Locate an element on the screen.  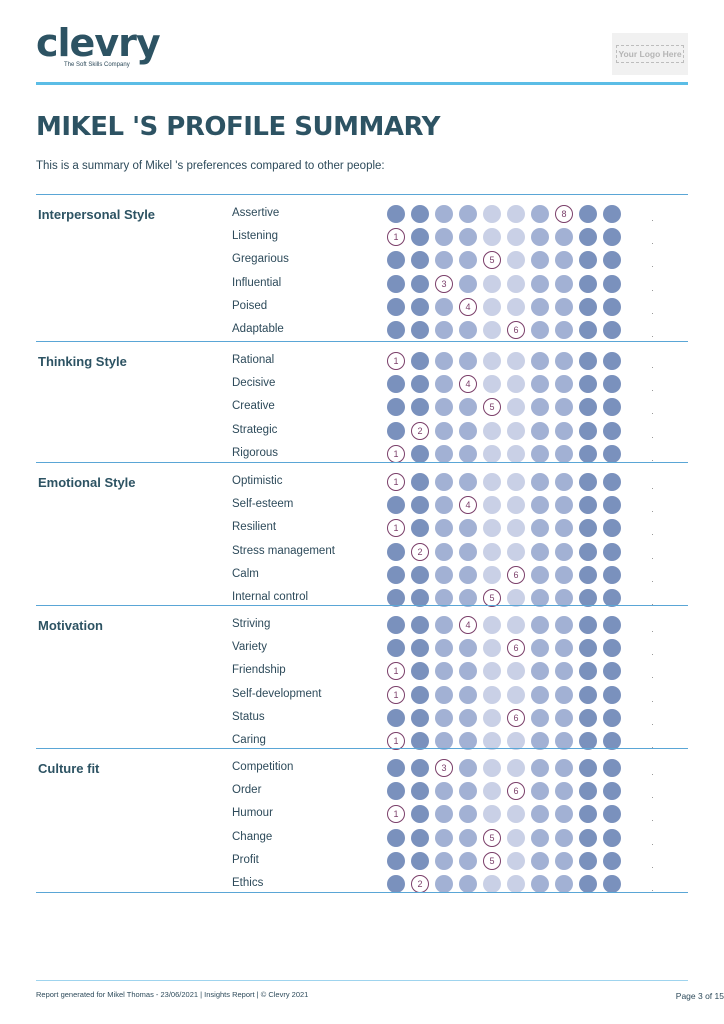
trait-label: Strategic is located at coordinates (255, 429).